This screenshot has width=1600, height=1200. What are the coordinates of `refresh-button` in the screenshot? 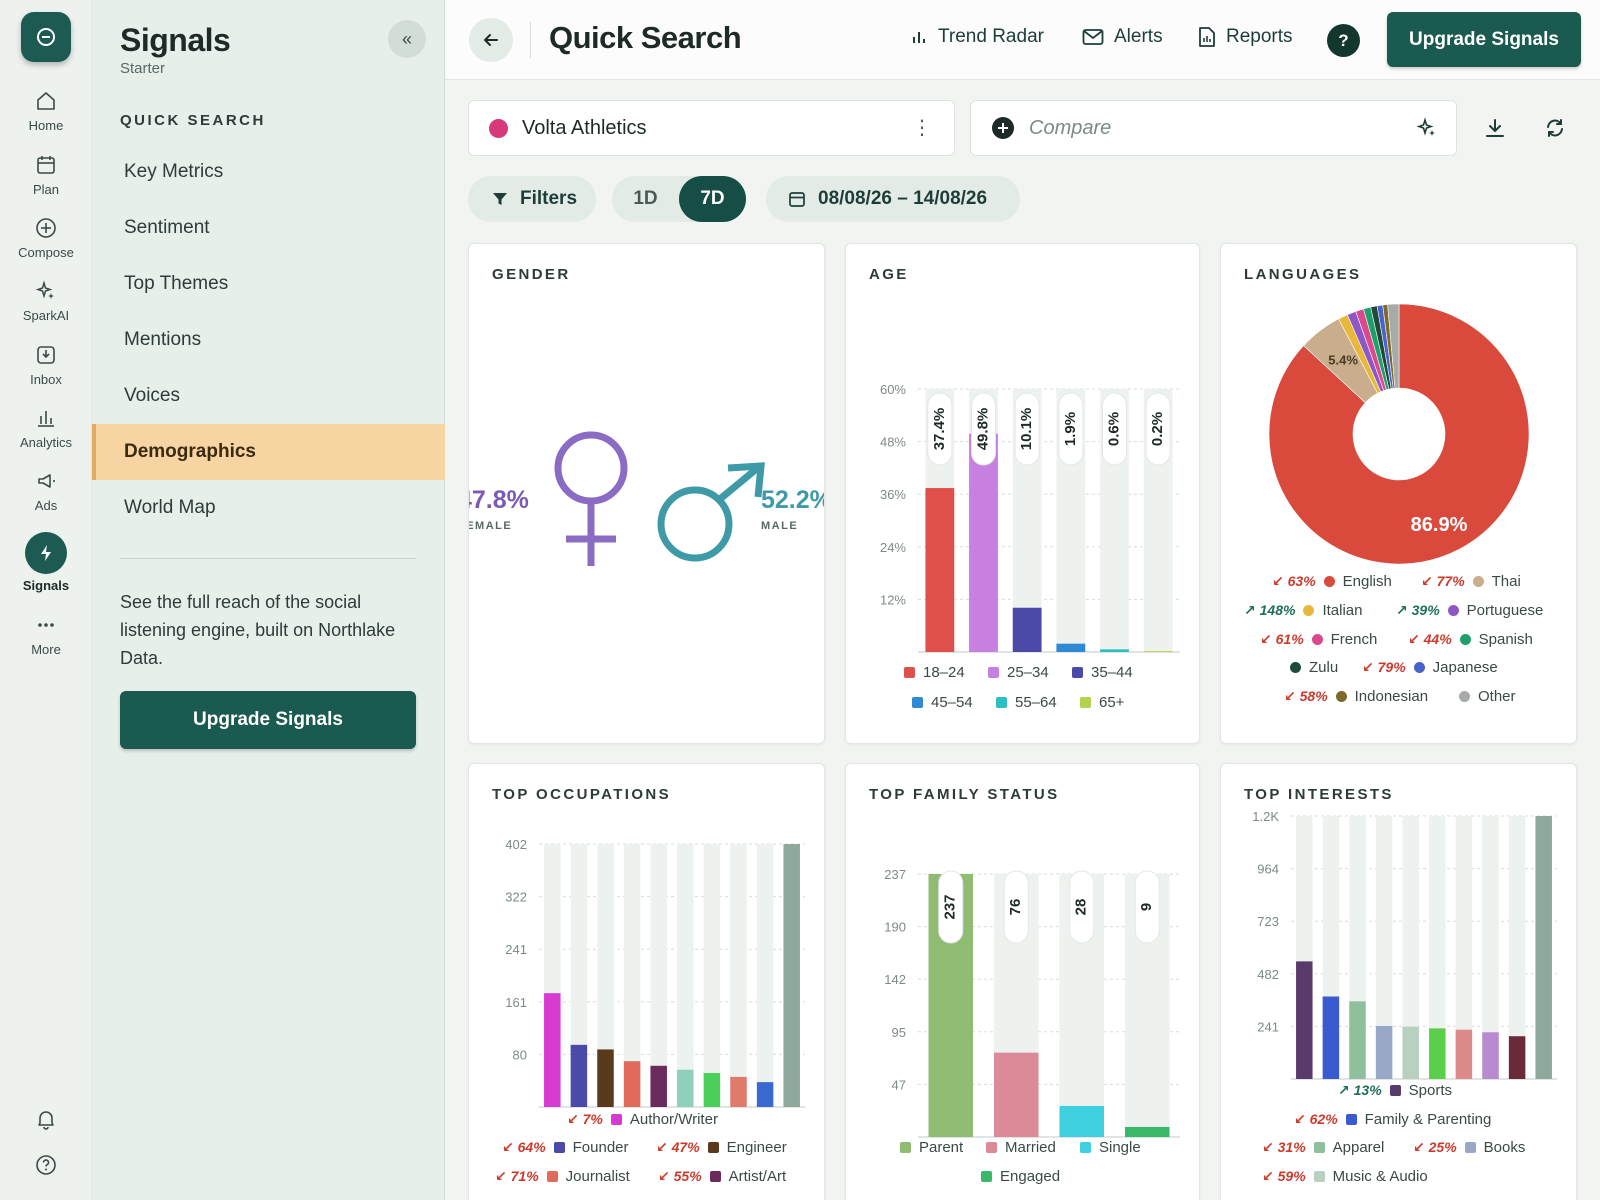 It's located at (1555, 128).